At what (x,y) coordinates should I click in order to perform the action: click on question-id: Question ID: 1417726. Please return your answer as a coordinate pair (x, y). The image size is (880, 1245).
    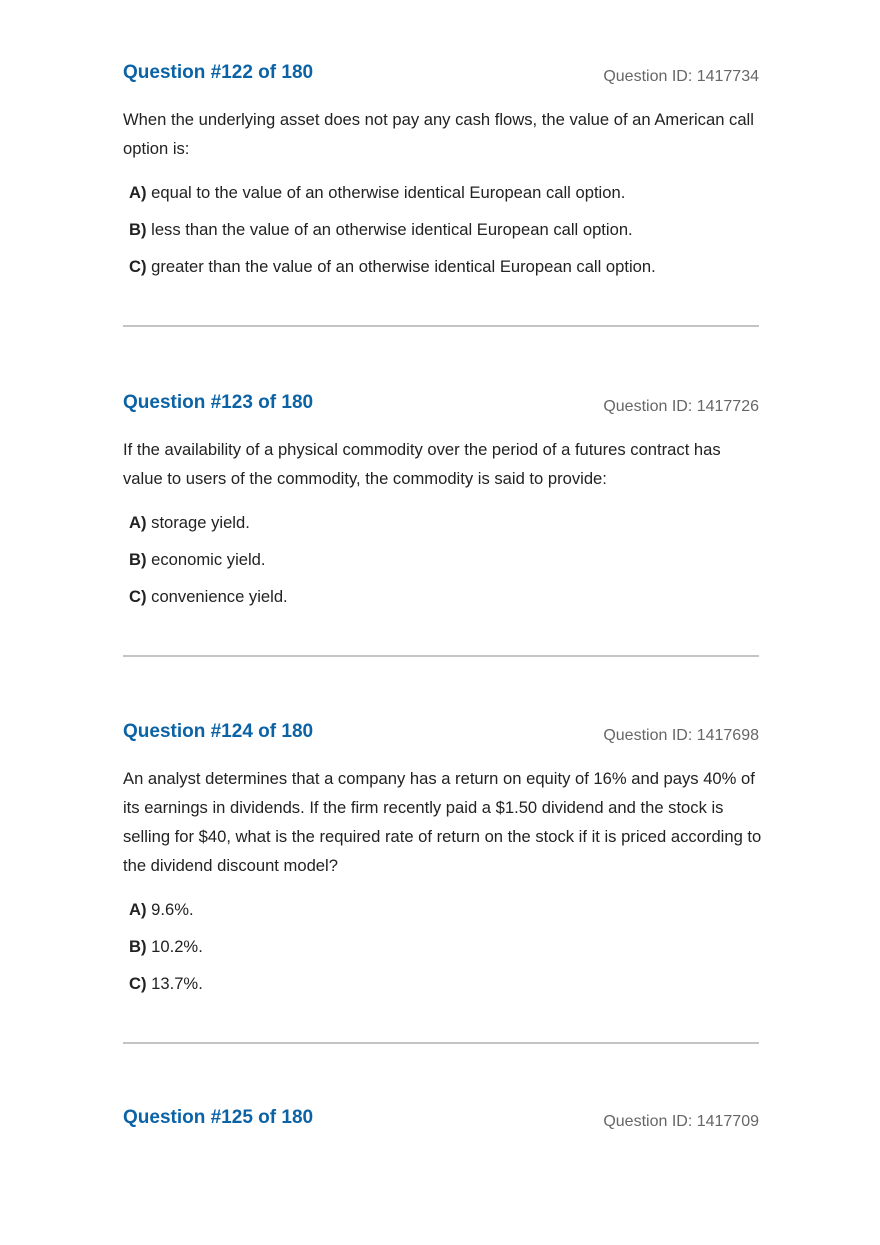
    Looking at the image, I should click on (681, 406).